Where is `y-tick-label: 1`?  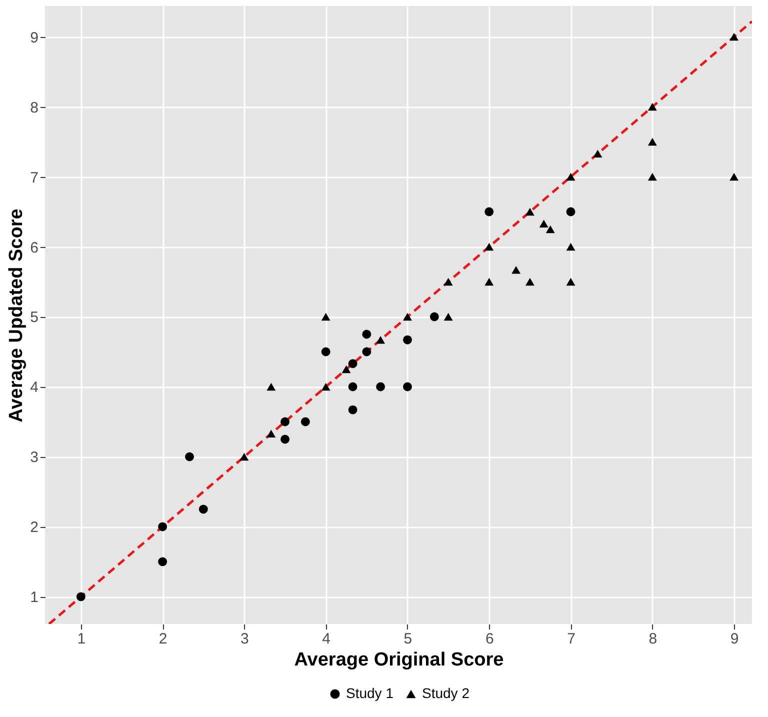
y-tick-label: 1 is located at coordinates (34, 597).